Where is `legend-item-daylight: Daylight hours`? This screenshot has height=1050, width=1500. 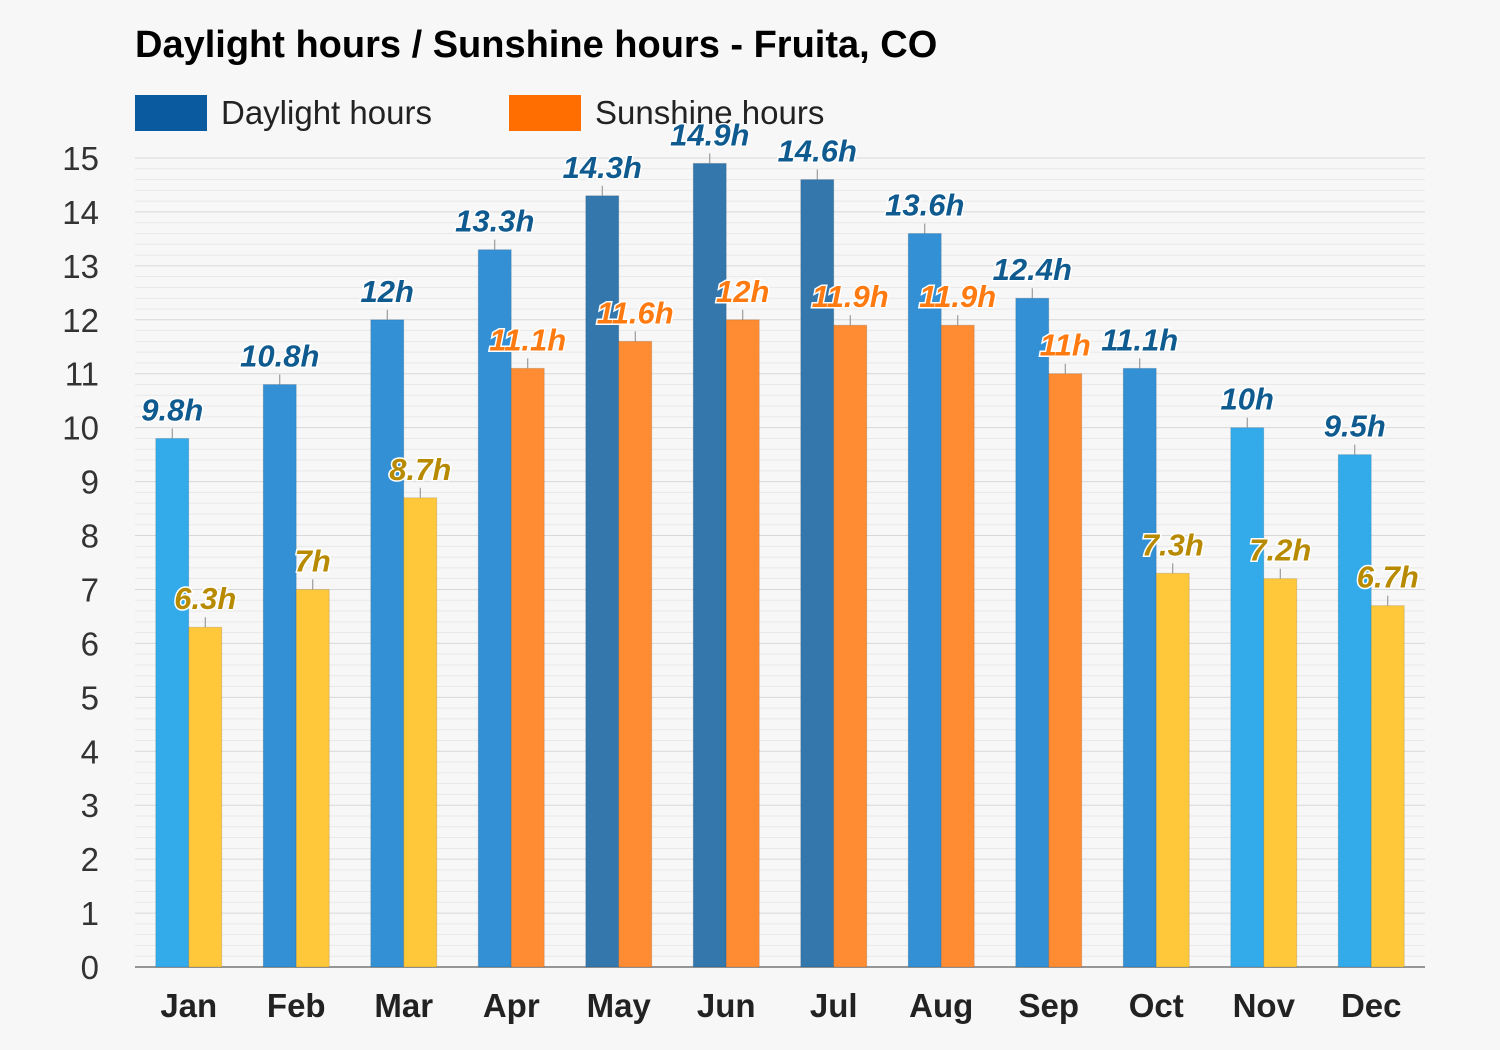 legend-item-daylight: Daylight hours is located at coordinates (283, 113).